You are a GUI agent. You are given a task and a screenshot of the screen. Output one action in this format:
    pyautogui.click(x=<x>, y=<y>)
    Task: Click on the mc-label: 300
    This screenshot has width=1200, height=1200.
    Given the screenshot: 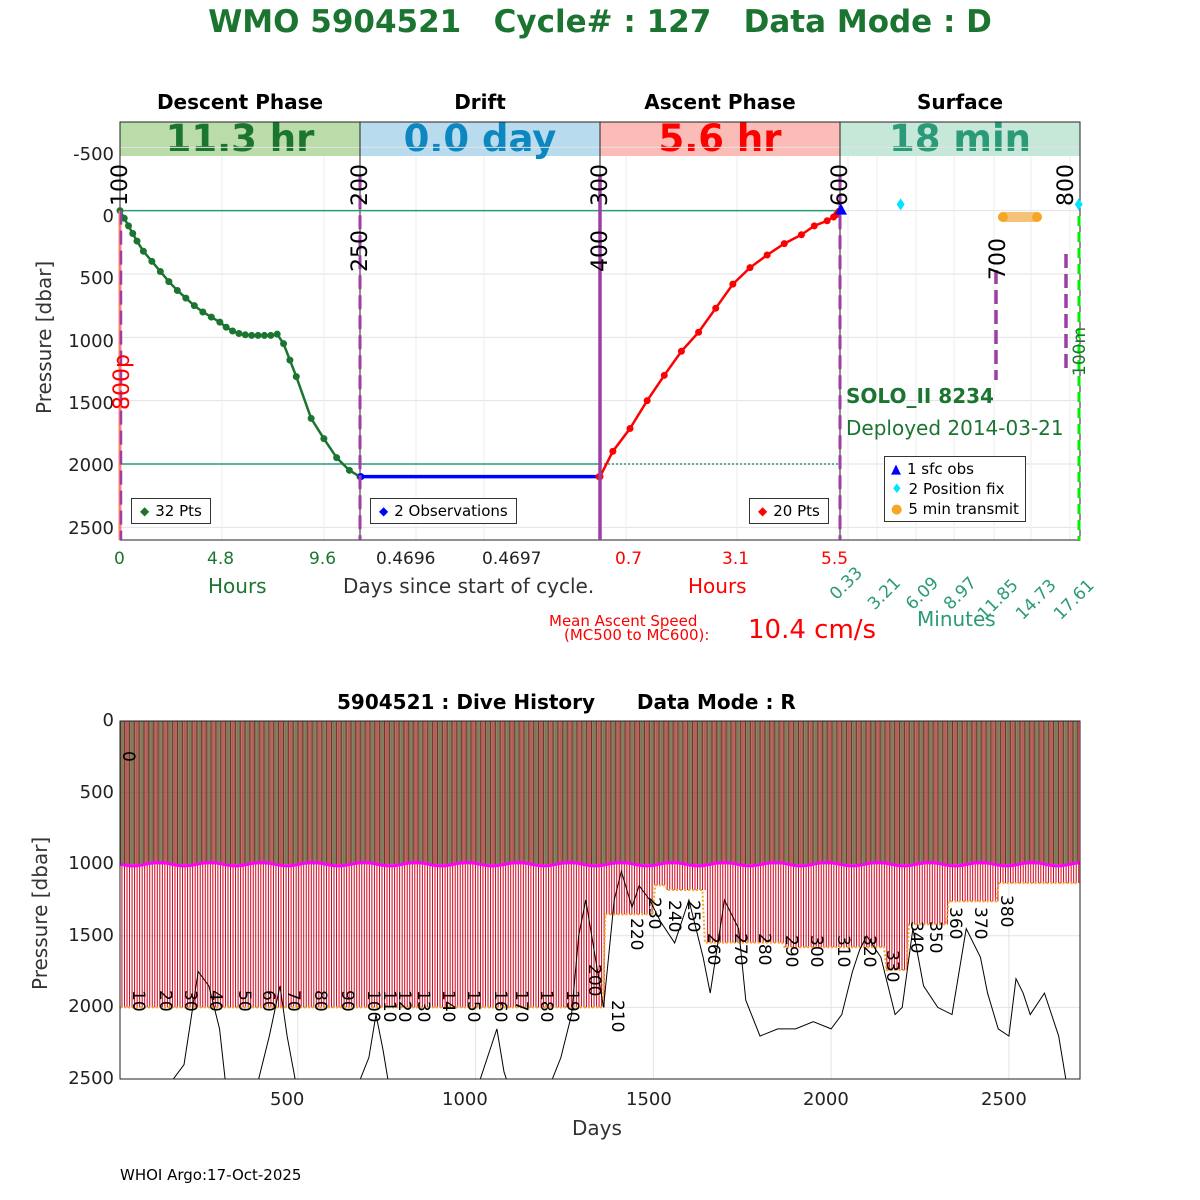 What is the action you would take?
    pyautogui.click(x=600, y=185)
    